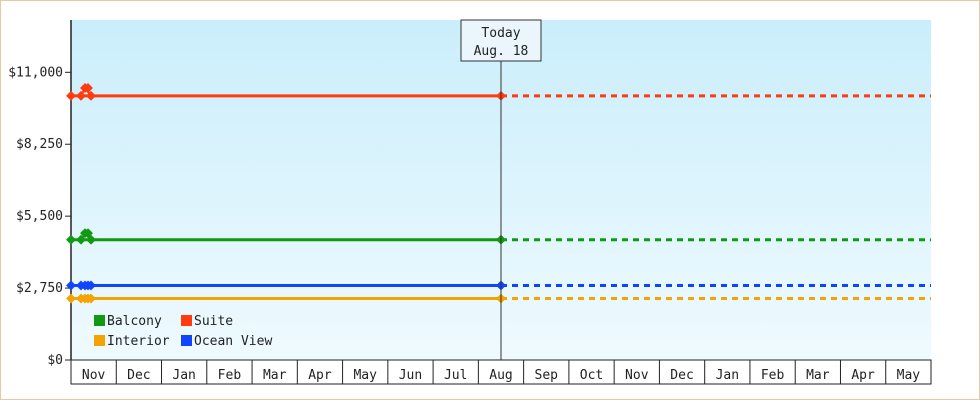  What do you see at coordinates (35, 72) in the screenshot?
I see `y-tick-label: $11,000` at bounding box center [35, 72].